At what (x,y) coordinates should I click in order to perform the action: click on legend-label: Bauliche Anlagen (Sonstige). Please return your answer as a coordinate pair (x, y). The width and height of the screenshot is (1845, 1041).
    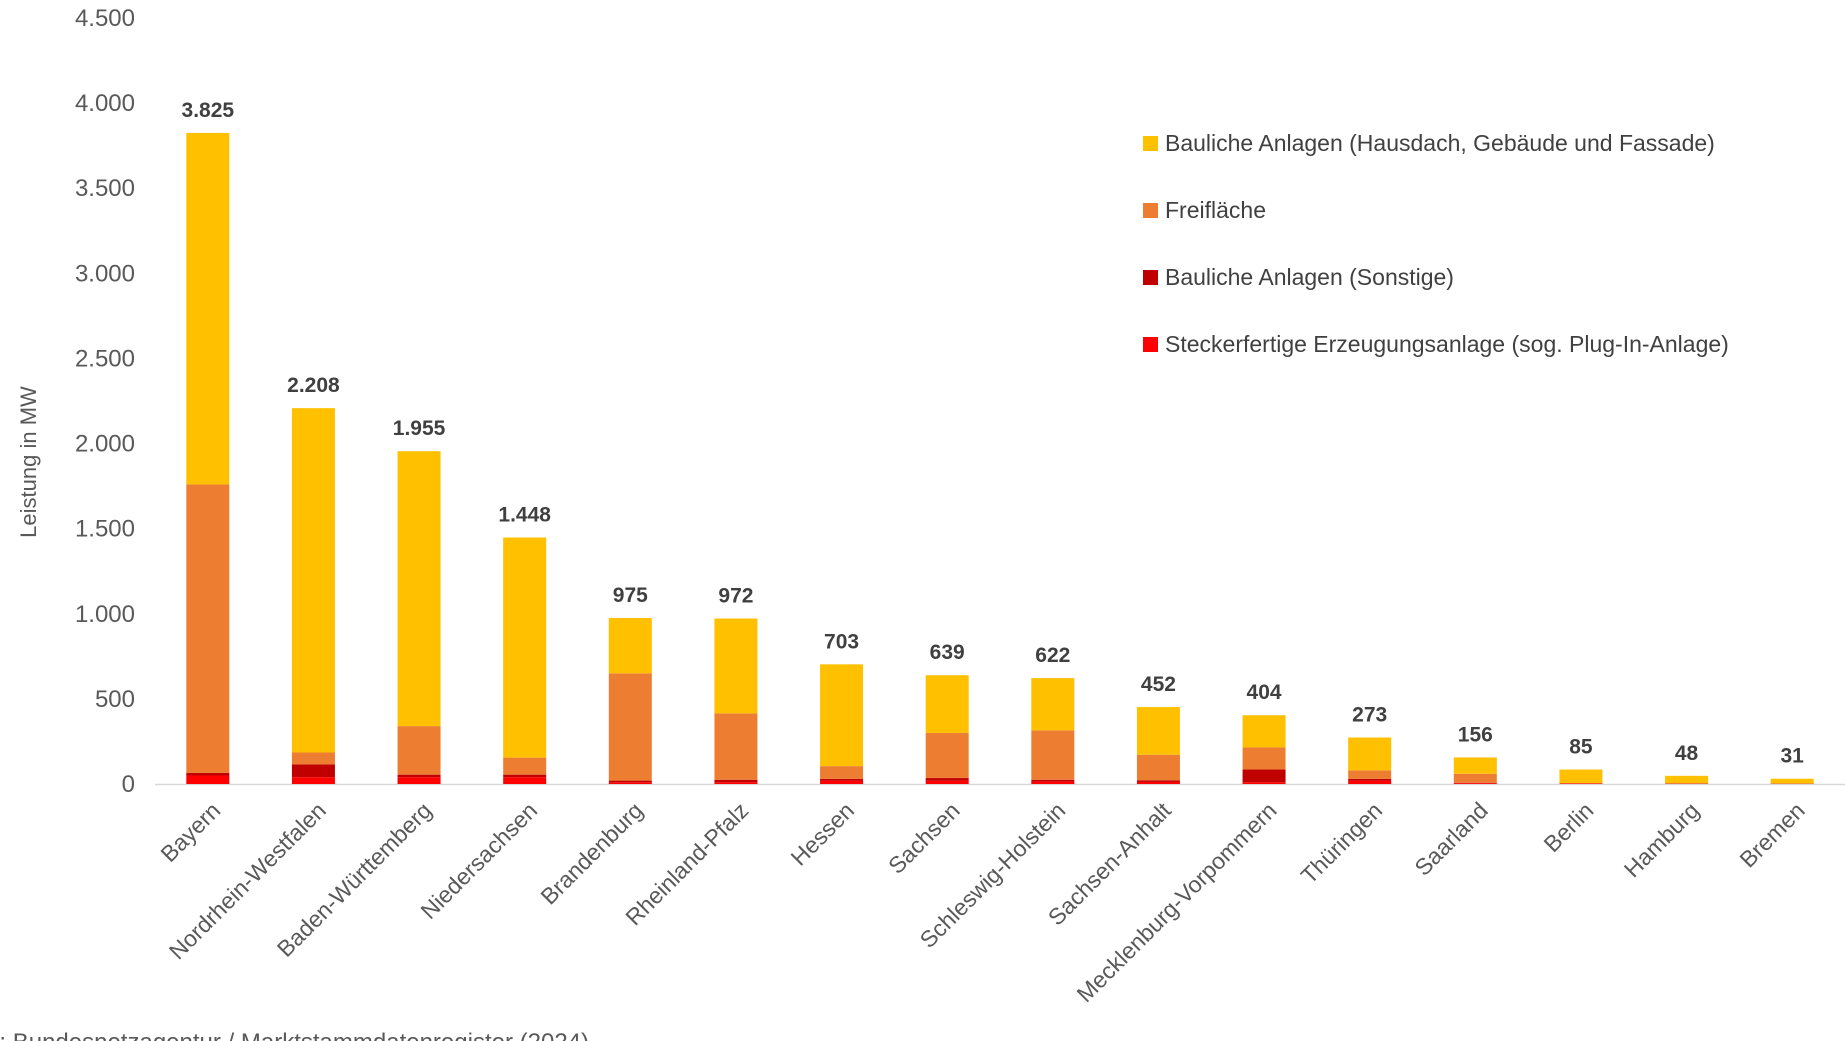
    Looking at the image, I should click on (1309, 277).